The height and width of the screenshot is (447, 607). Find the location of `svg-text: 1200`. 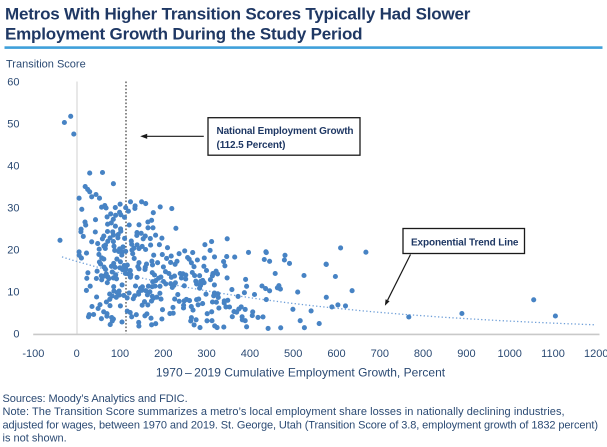

svg-text: 1200 is located at coordinates (595, 354).